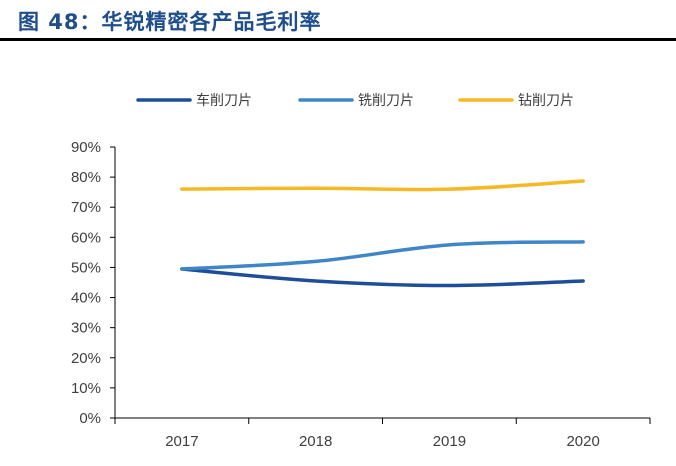 The image size is (676, 466). Describe the element at coordinates (86, 388) in the screenshot. I see `y-tick-label: 10%` at that location.